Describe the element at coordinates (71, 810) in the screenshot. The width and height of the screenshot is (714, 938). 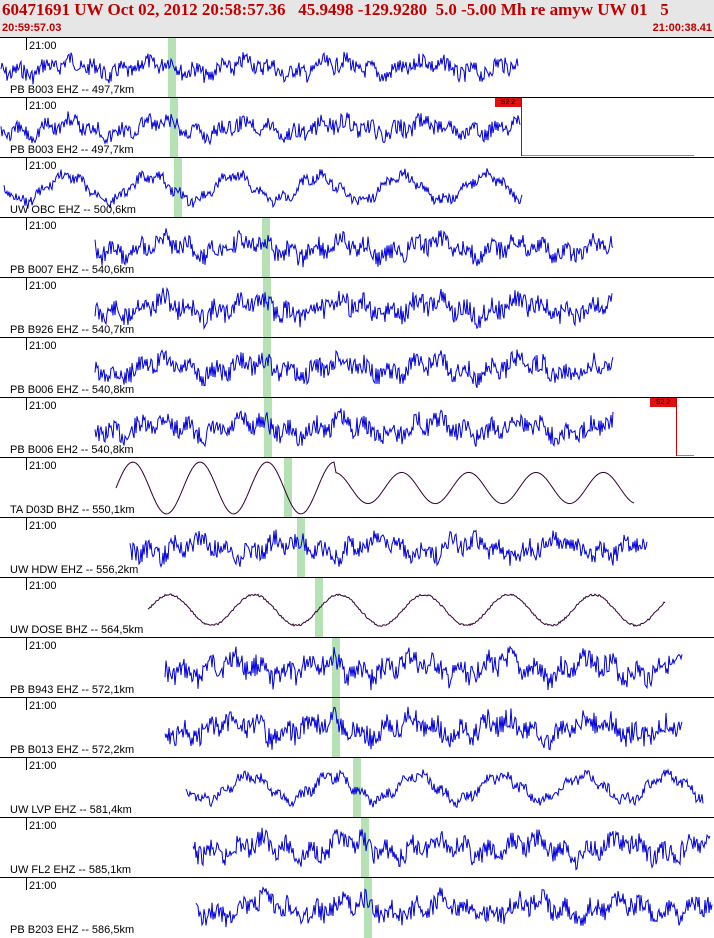
I see `station-label: UW LVP EHZ -- 581,4km` at that location.